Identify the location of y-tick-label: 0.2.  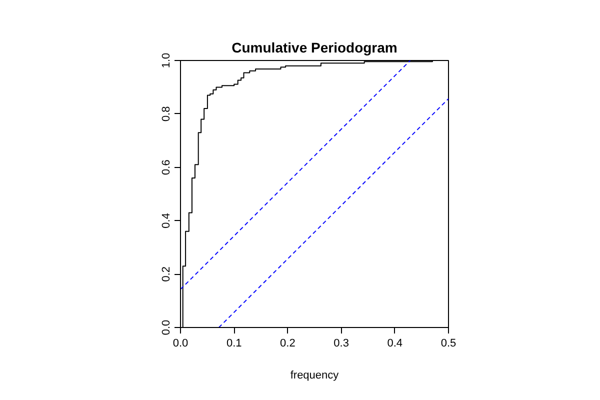
(166, 274).